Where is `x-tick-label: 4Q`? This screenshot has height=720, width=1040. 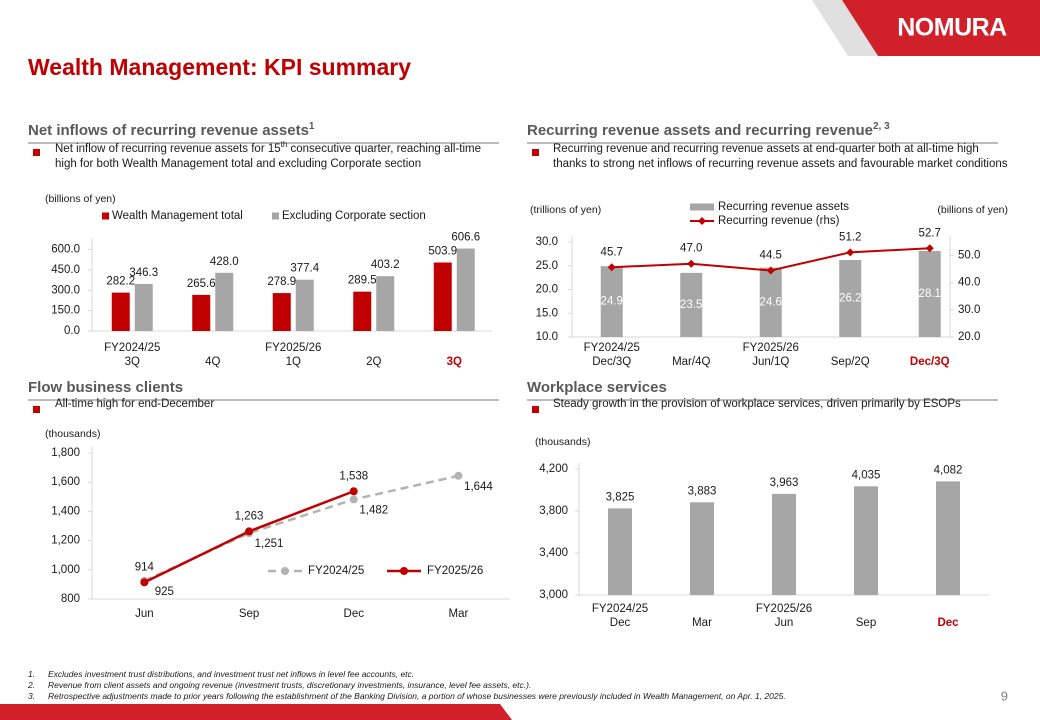 x-tick-label: 4Q is located at coordinates (212, 362).